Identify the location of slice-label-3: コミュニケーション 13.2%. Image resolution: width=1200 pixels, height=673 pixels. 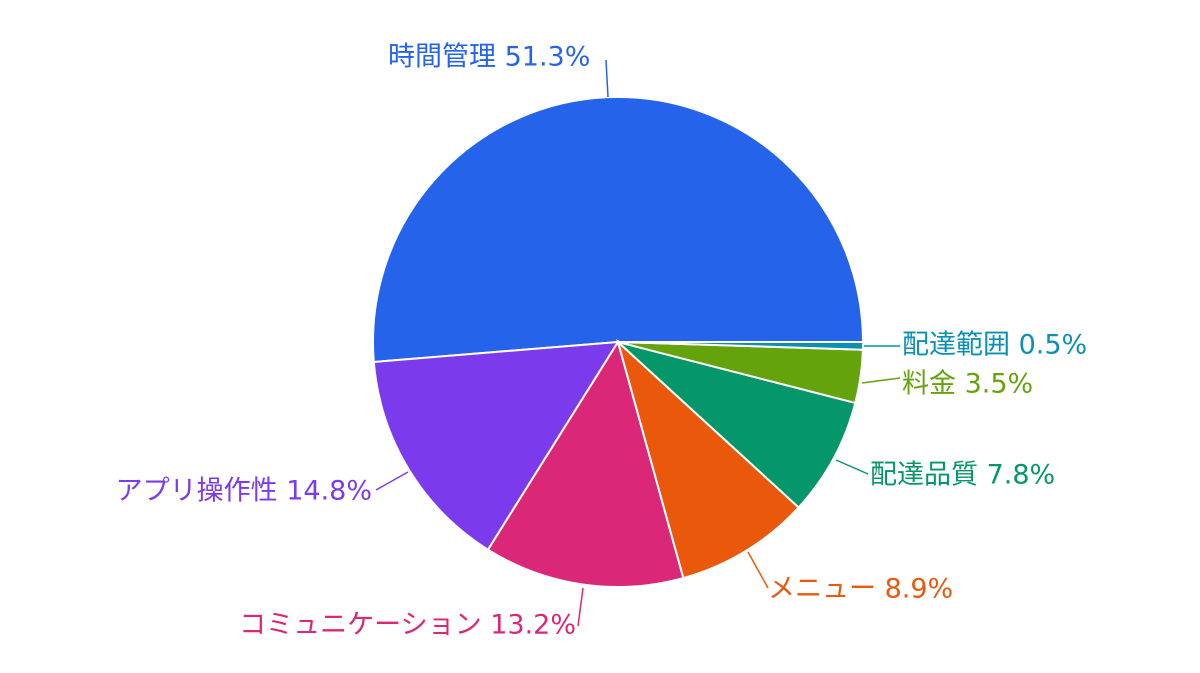
(407, 625).